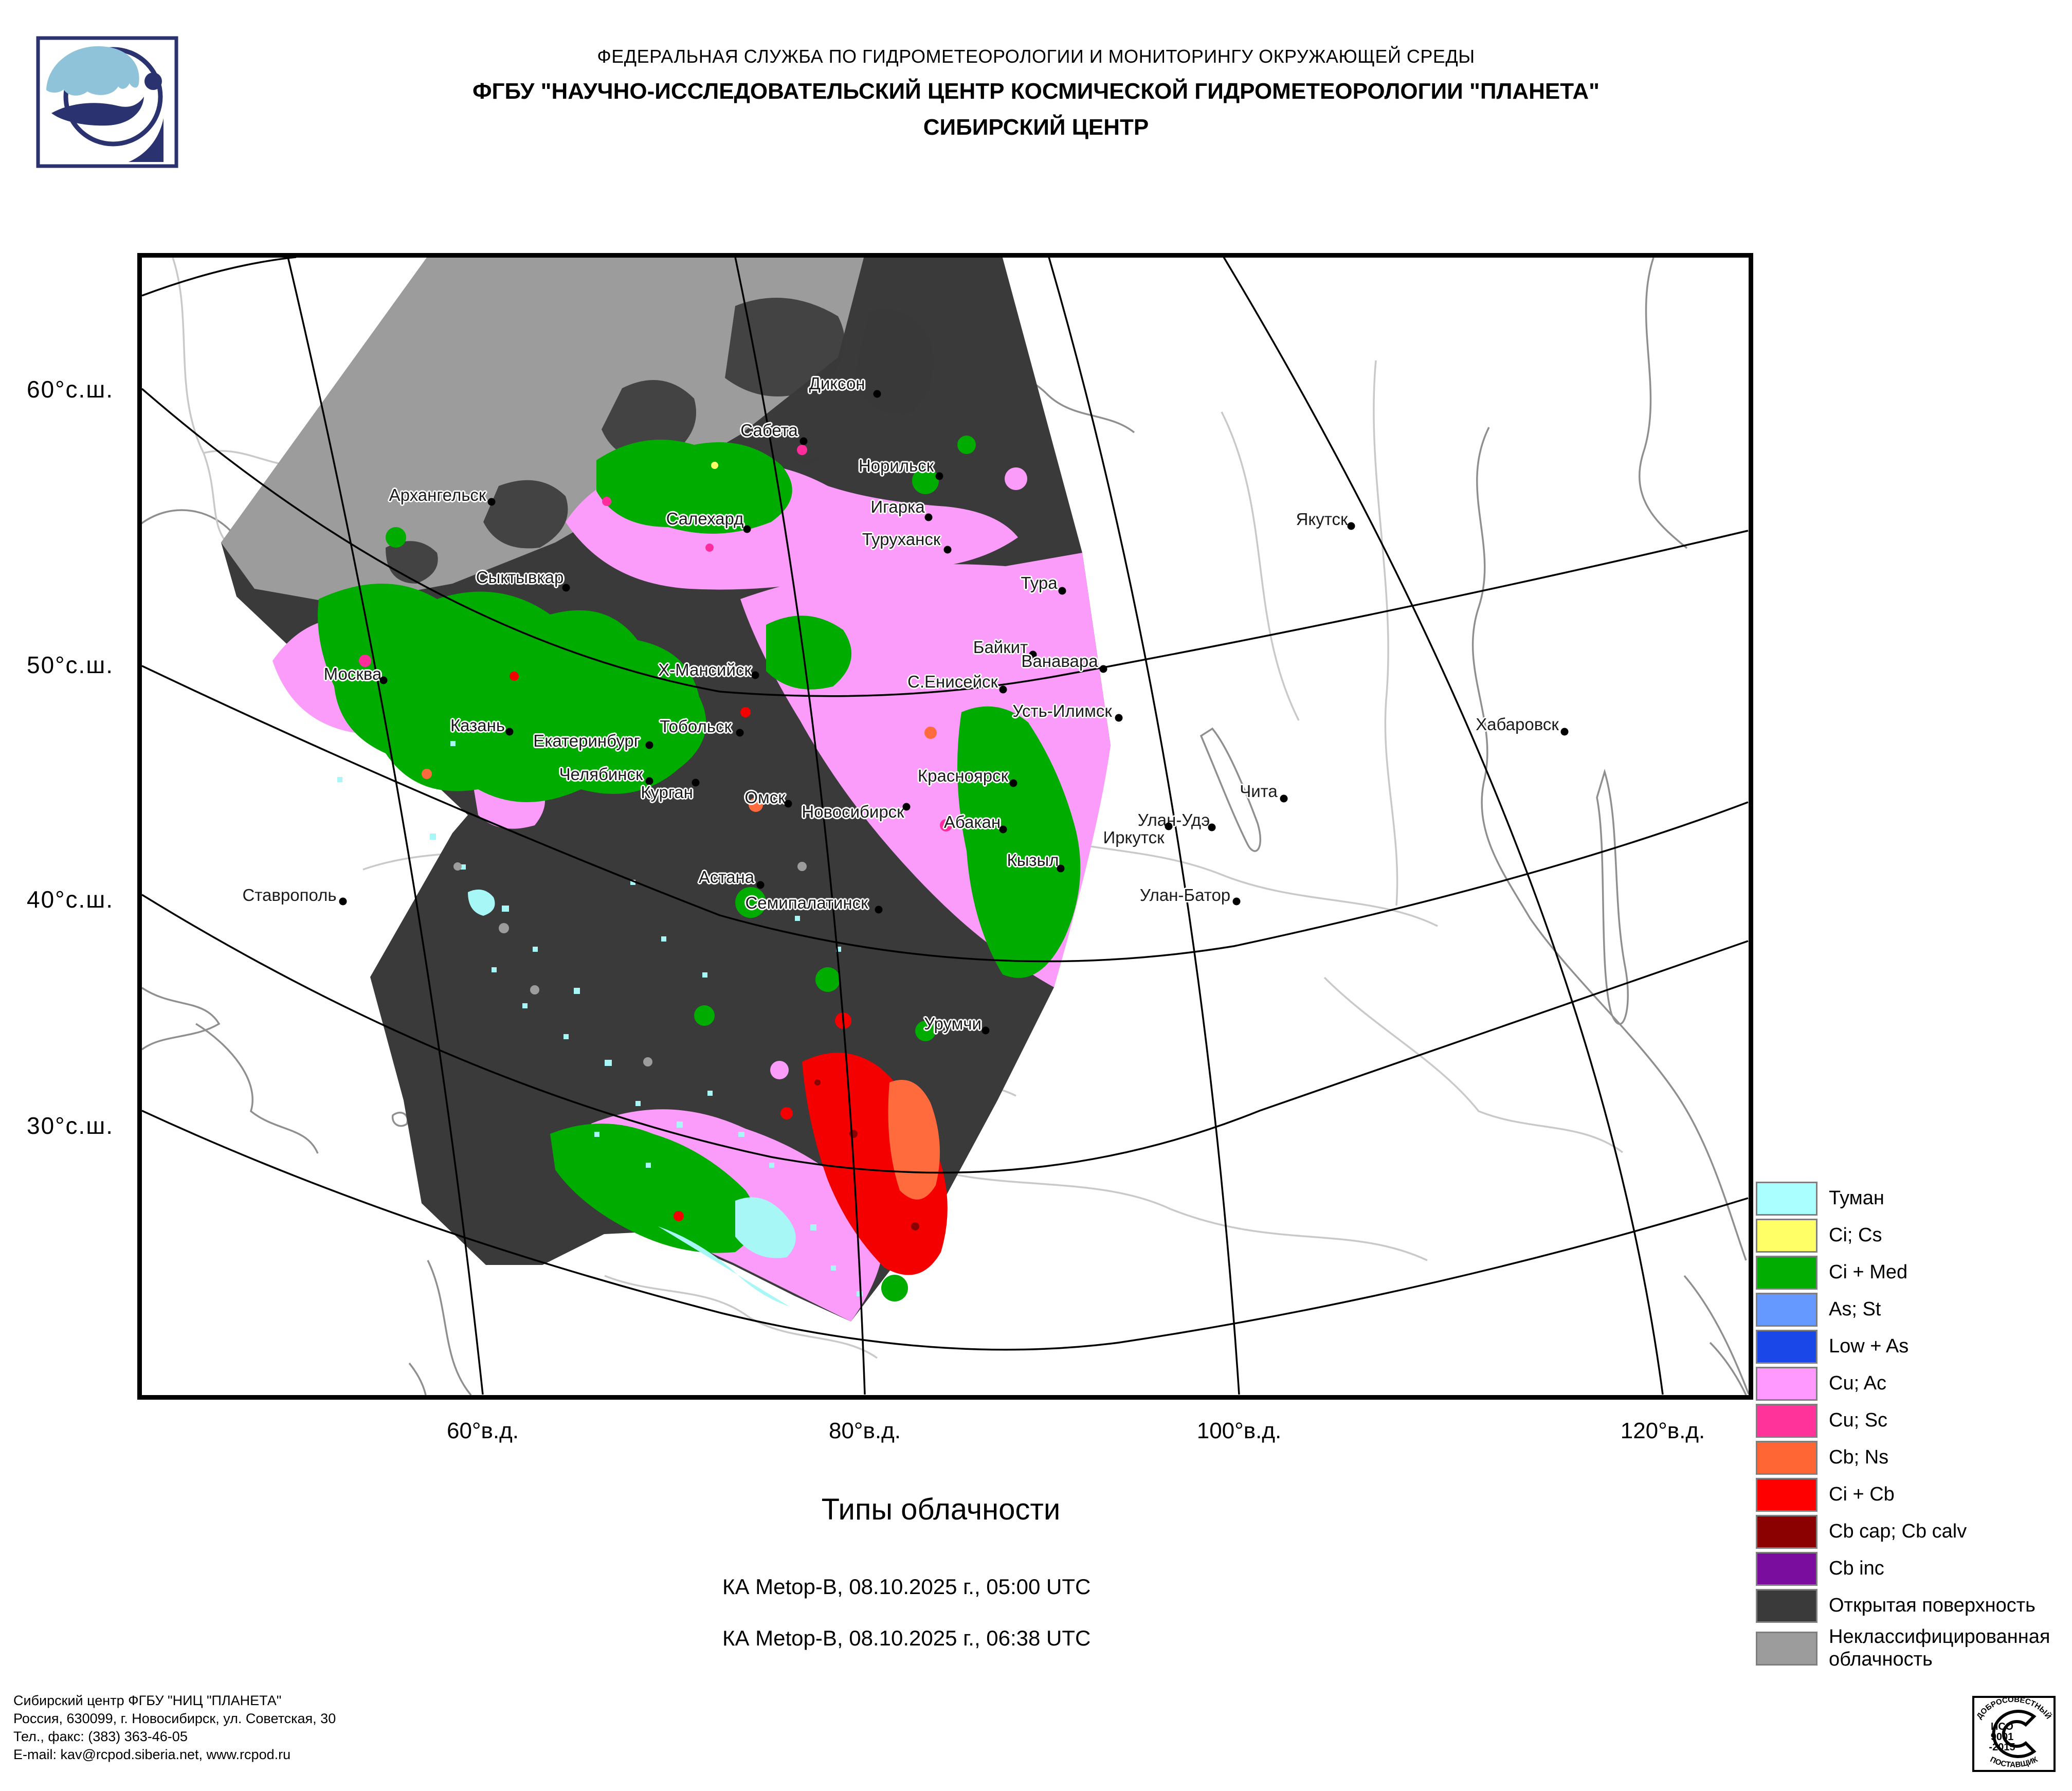 The width and height of the screenshot is (2072, 1791). Describe the element at coordinates (70, 899) in the screenshot. I see `lat-label-40: 40°с.ш.` at that location.